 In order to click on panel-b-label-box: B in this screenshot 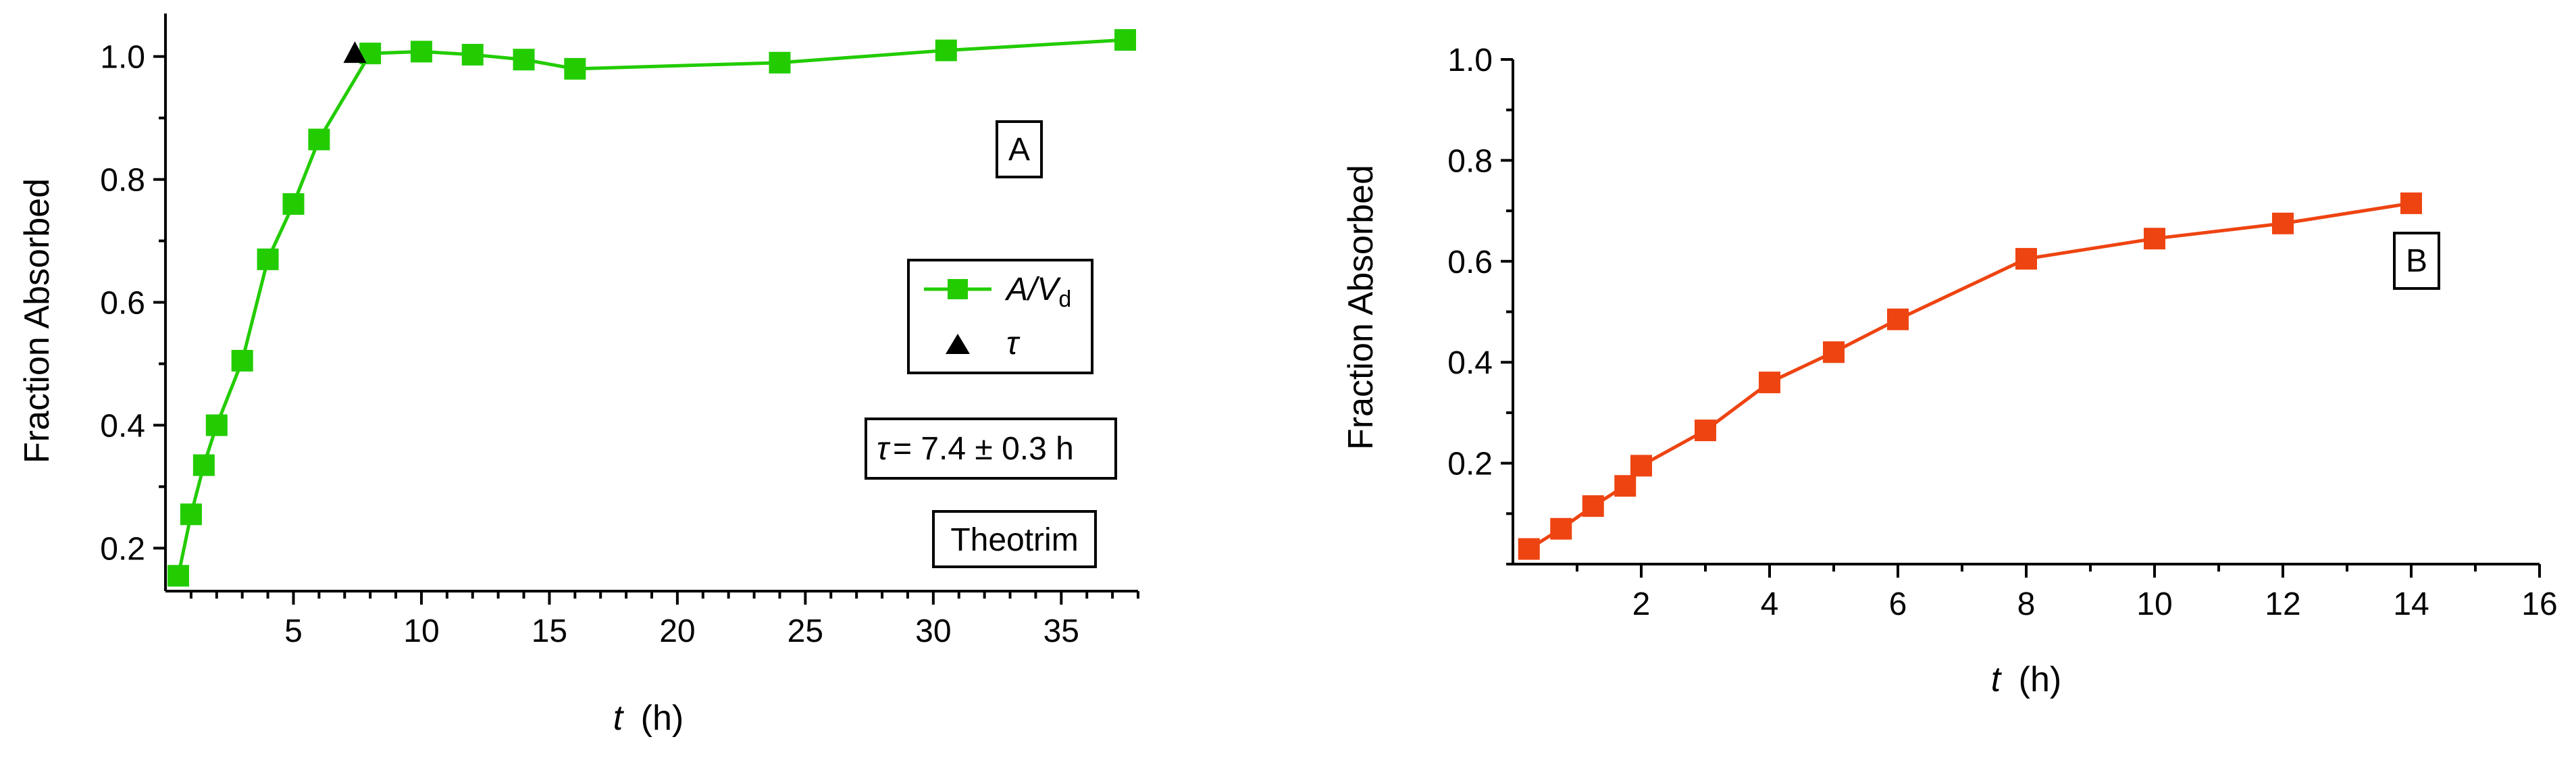, I will do `click(2416, 261)`.